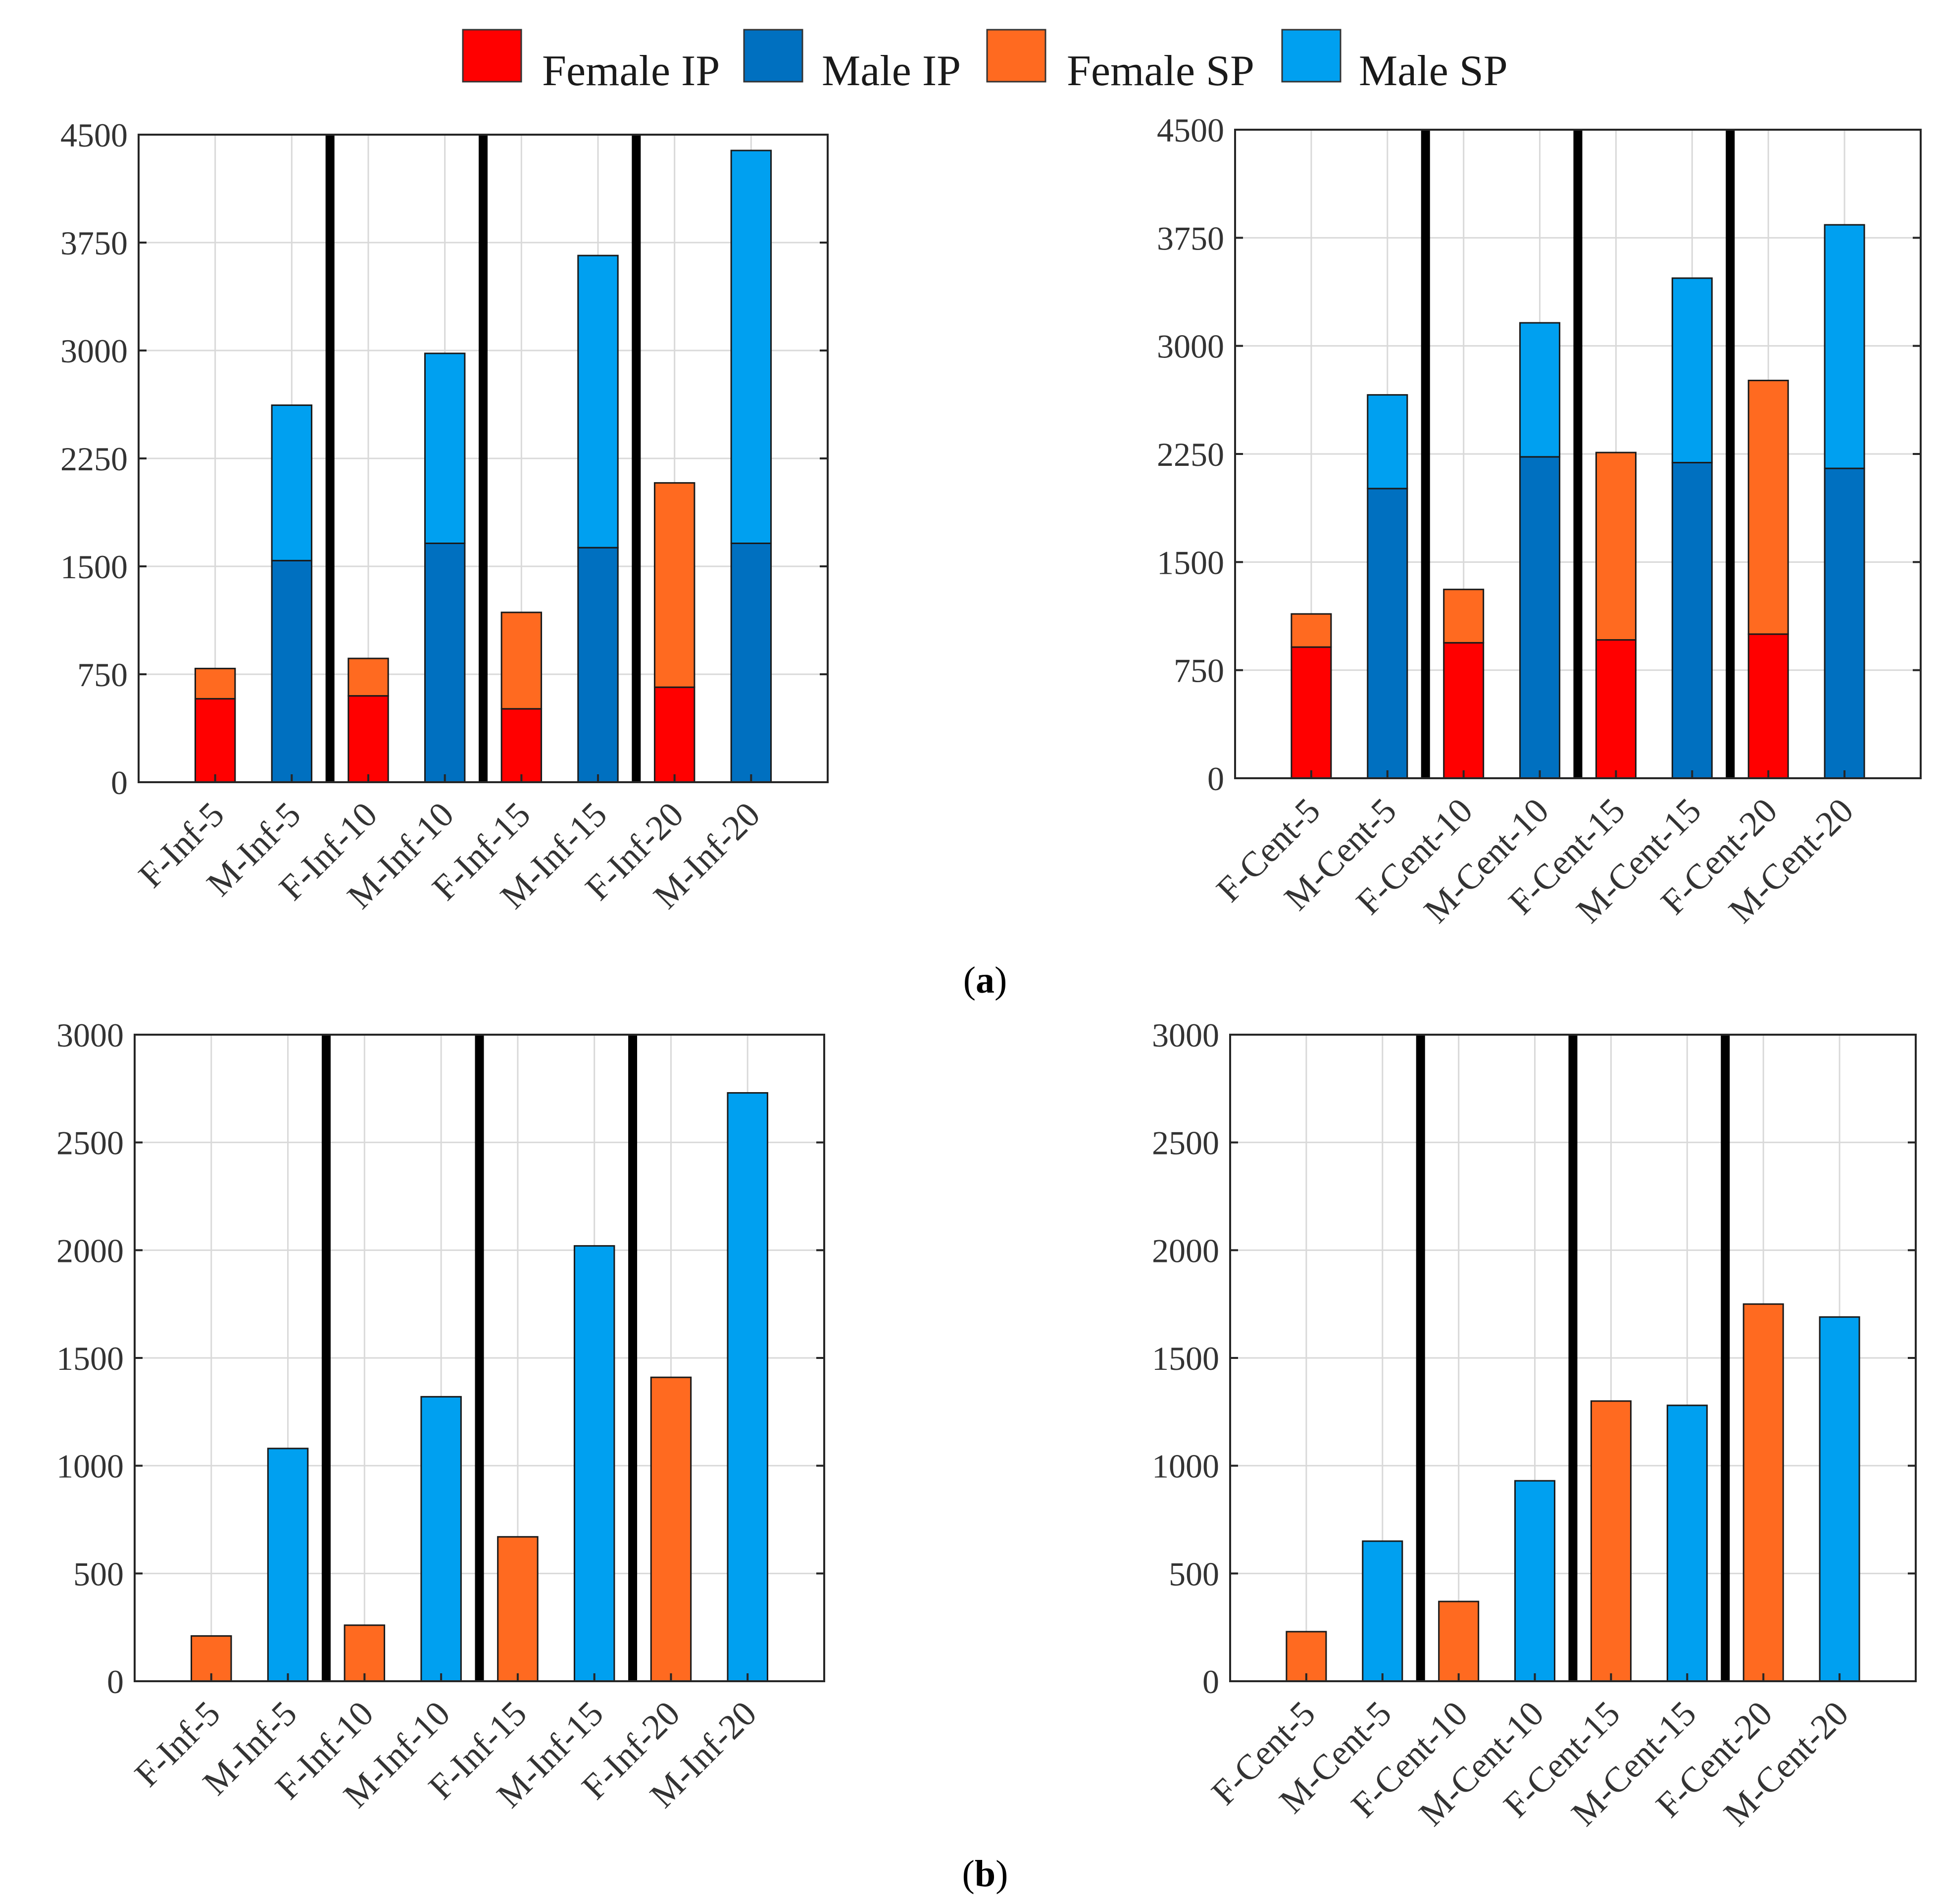 The height and width of the screenshot is (1904, 1938). I want to click on y-tick-label: 1000, so click(90, 1466).